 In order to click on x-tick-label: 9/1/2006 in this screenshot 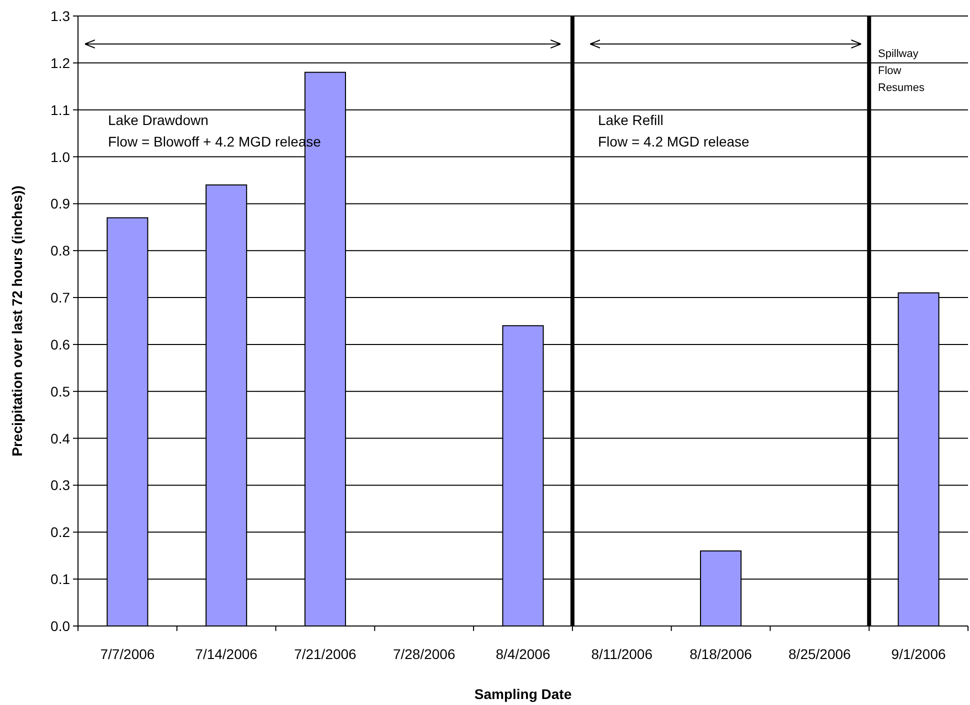, I will do `click(918, 654)`.